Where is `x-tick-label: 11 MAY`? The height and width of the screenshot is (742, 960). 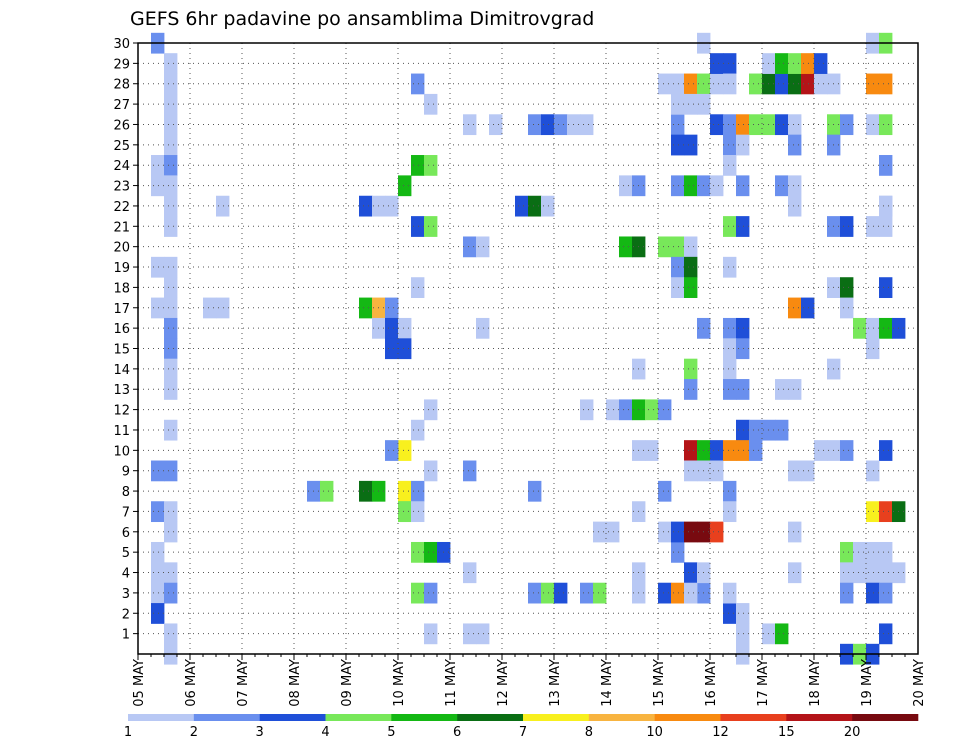
x-tick-label: 11 MAY is located at coordinates (451, 683).